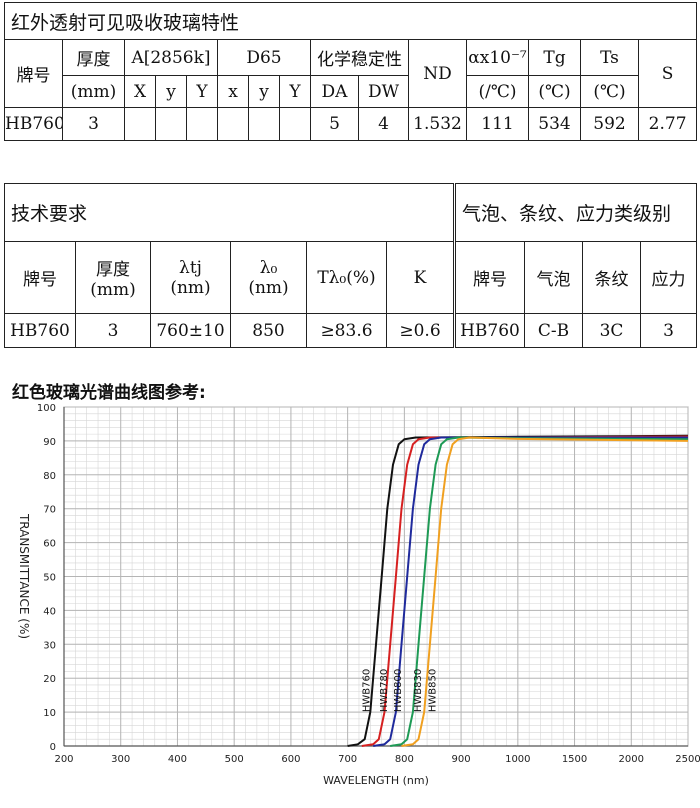  What do you see at coordinates (49, 510) in the screenshot?
I see `y-tick-label: 70` at bounding box center [49, 510].